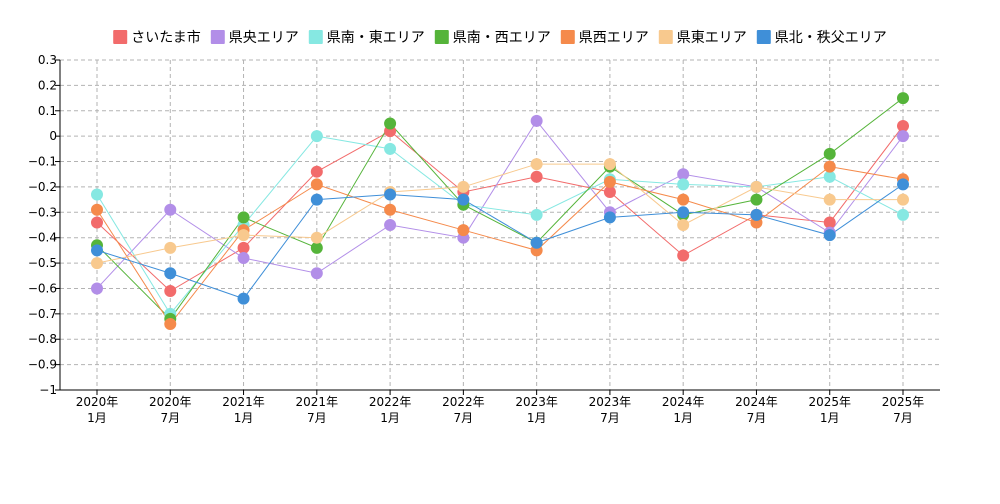 This screenshot has height=504, width=1000. I want to click on y-tick-label: −0.6, so click(42, 288).